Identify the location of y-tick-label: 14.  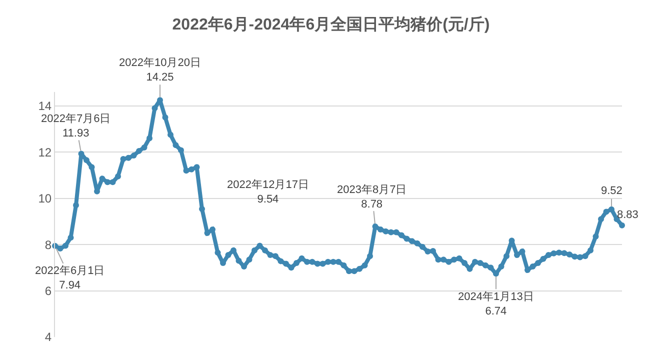
(45, 106).